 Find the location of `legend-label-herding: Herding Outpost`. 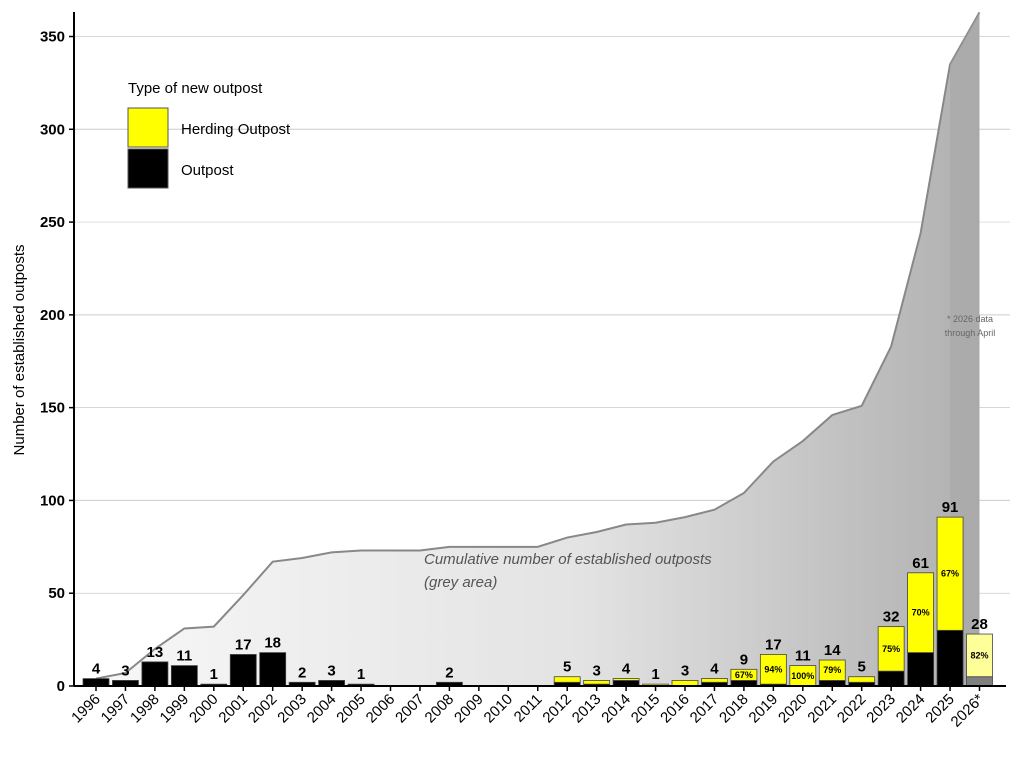

legend-label-herding: Herding Outpost is located at coordinates (236, 129).